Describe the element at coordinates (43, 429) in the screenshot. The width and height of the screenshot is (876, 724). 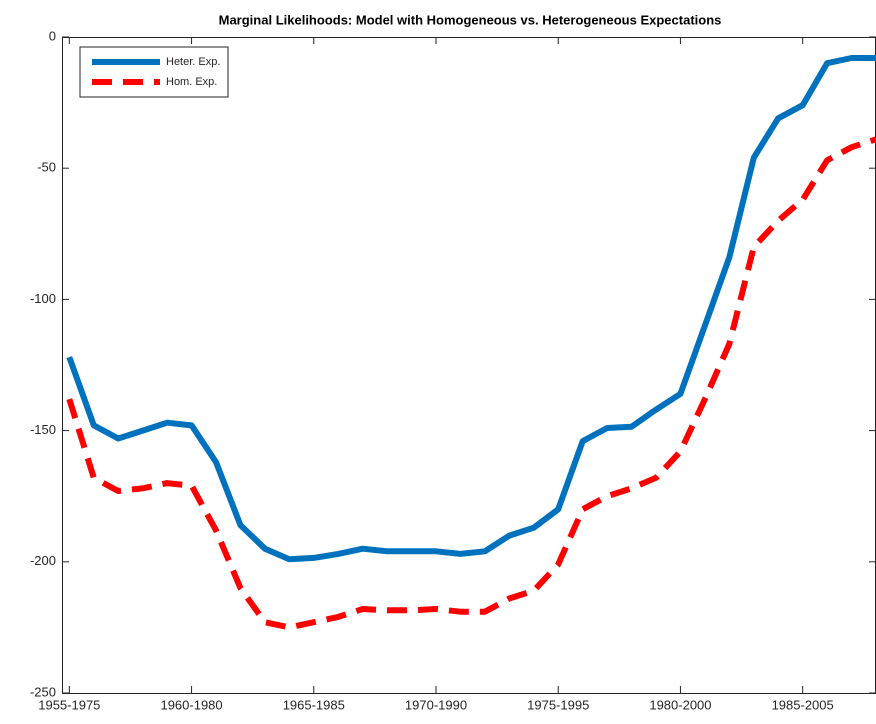
I see `y-tick-label: -150` at that location.